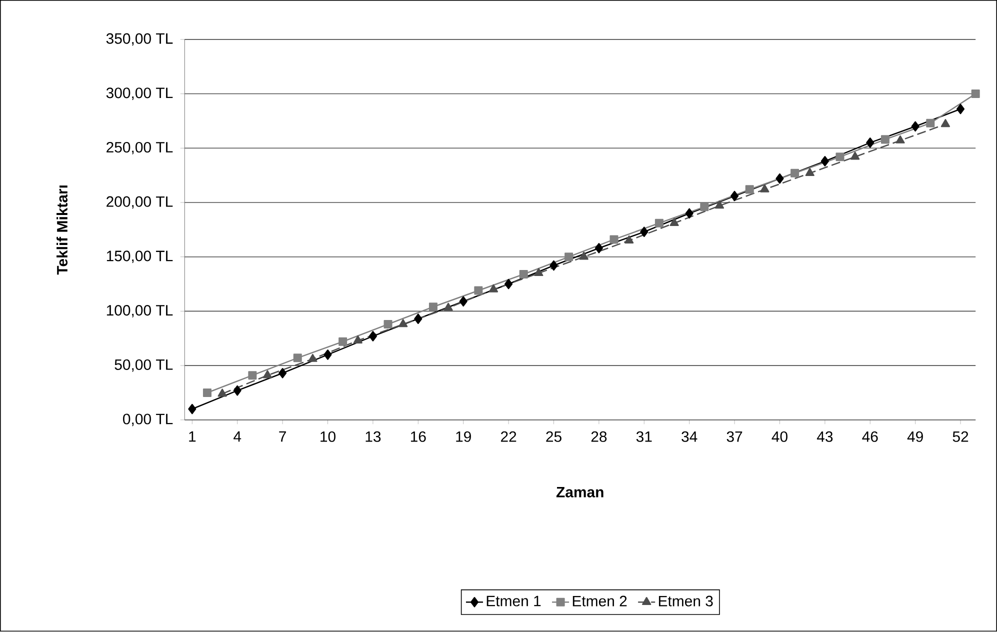 The width and height of the screenshot is (997, 632). Describe the element at coordinates (139, 257) in the screenshot. I see `y-tick-label: 150,00 TL` at that location.